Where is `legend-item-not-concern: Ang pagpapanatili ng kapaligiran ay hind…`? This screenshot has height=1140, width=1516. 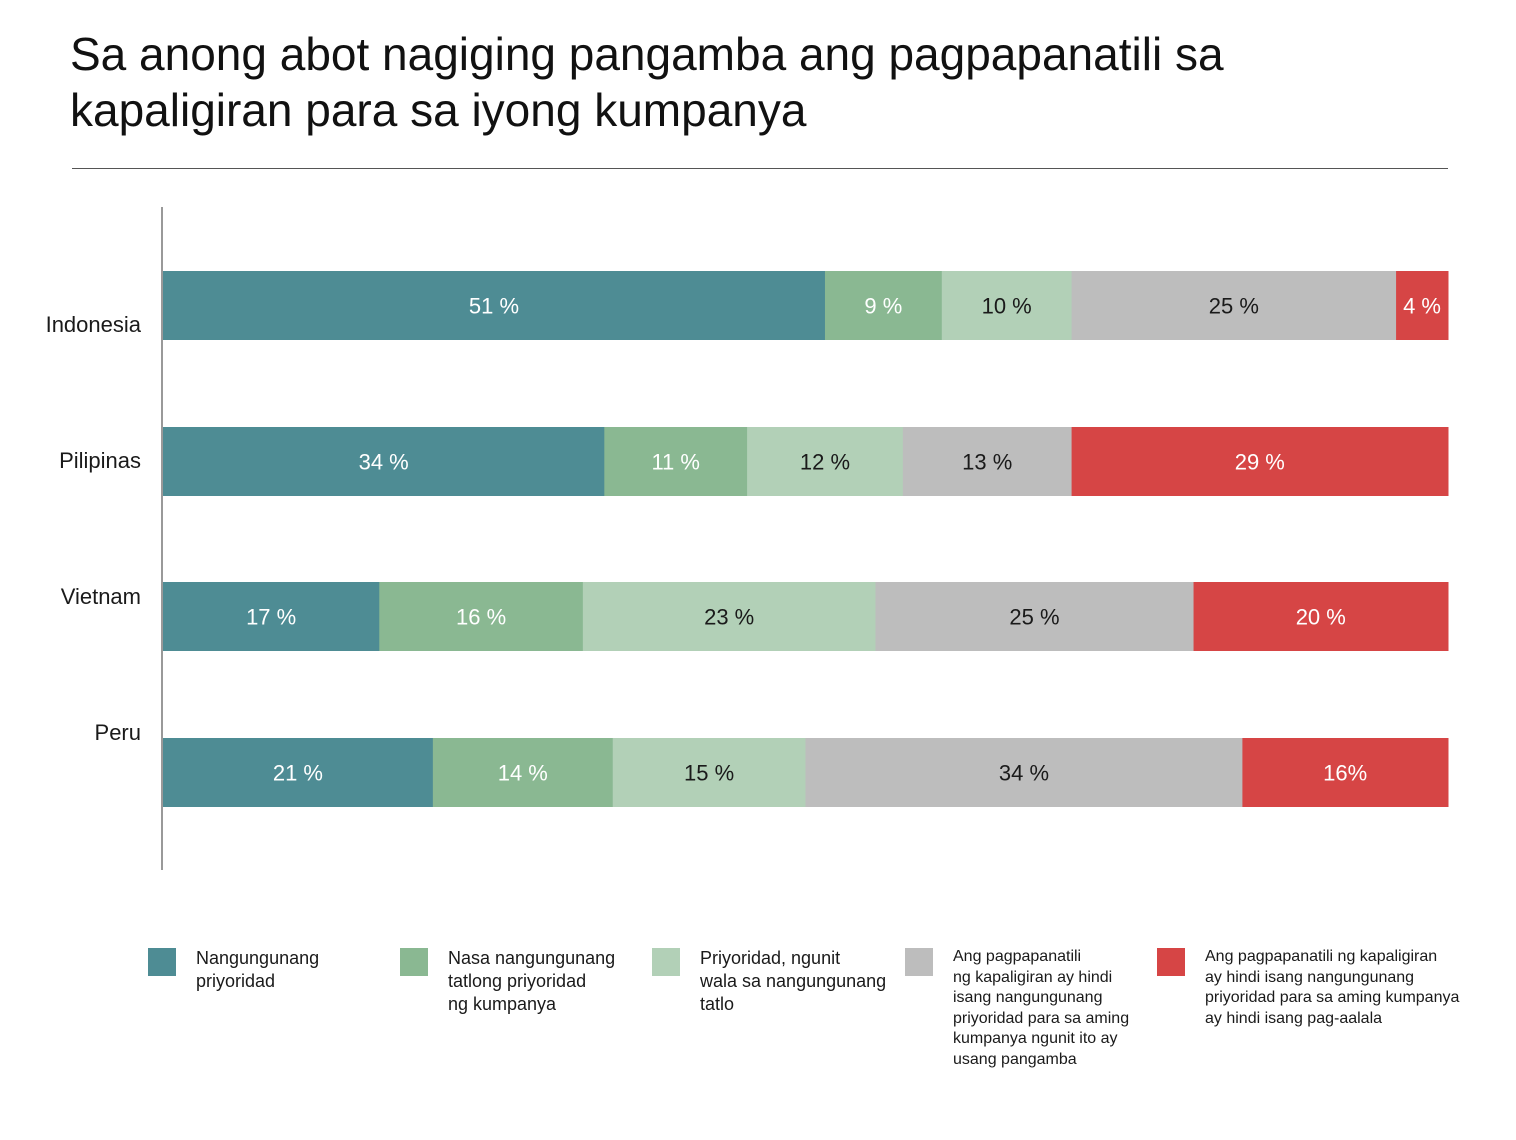
legend-item-not-concern: Ang pagpapanatili ng kapaligiran ay hind… is located at coordinates (1308, 988).